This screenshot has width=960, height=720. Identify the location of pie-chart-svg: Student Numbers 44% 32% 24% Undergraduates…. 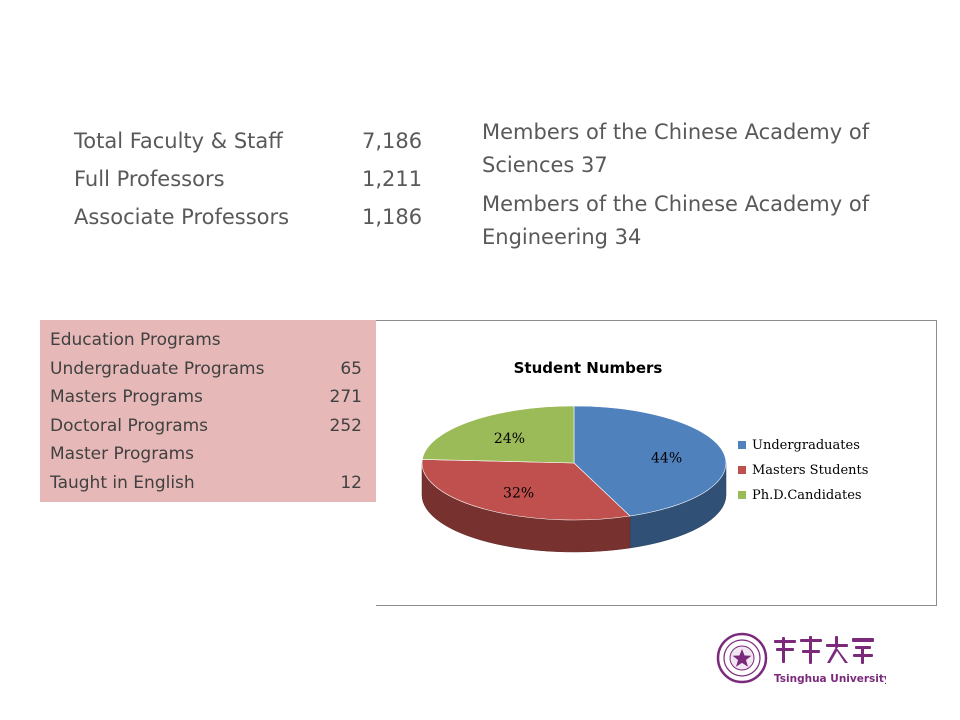
(644, 456).